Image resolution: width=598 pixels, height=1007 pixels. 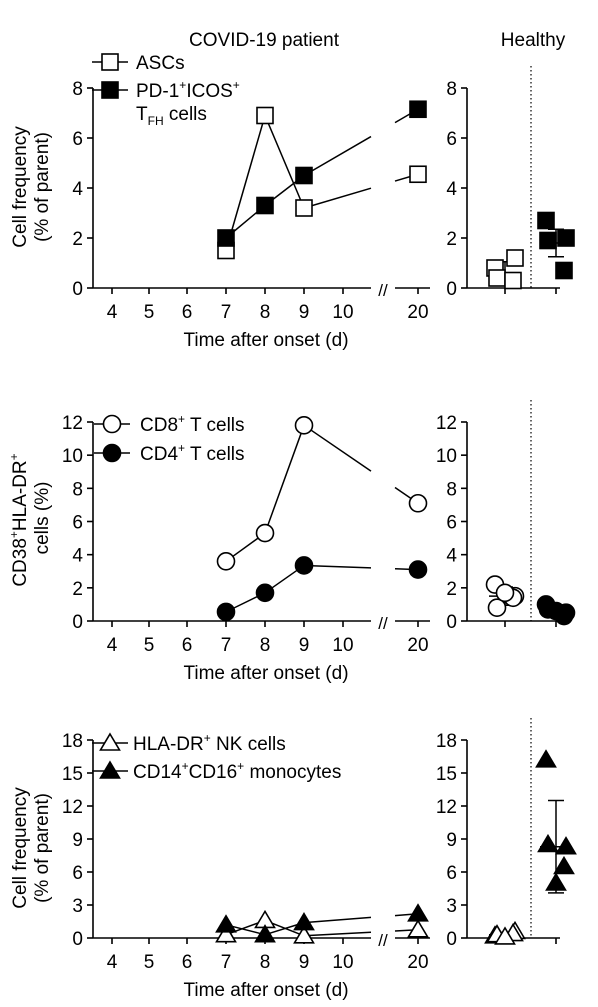 I want to click on healthy-y-tick-label: 4, so click(x=451, y=556).